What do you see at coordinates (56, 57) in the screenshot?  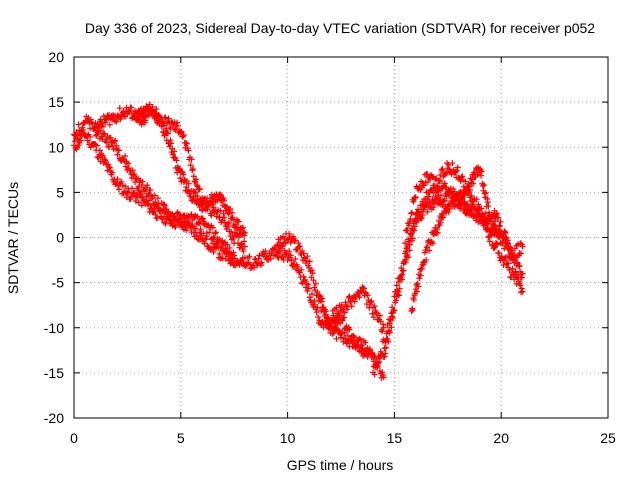 I see `y-tick-label: 20` at bounding box center [56, 57].